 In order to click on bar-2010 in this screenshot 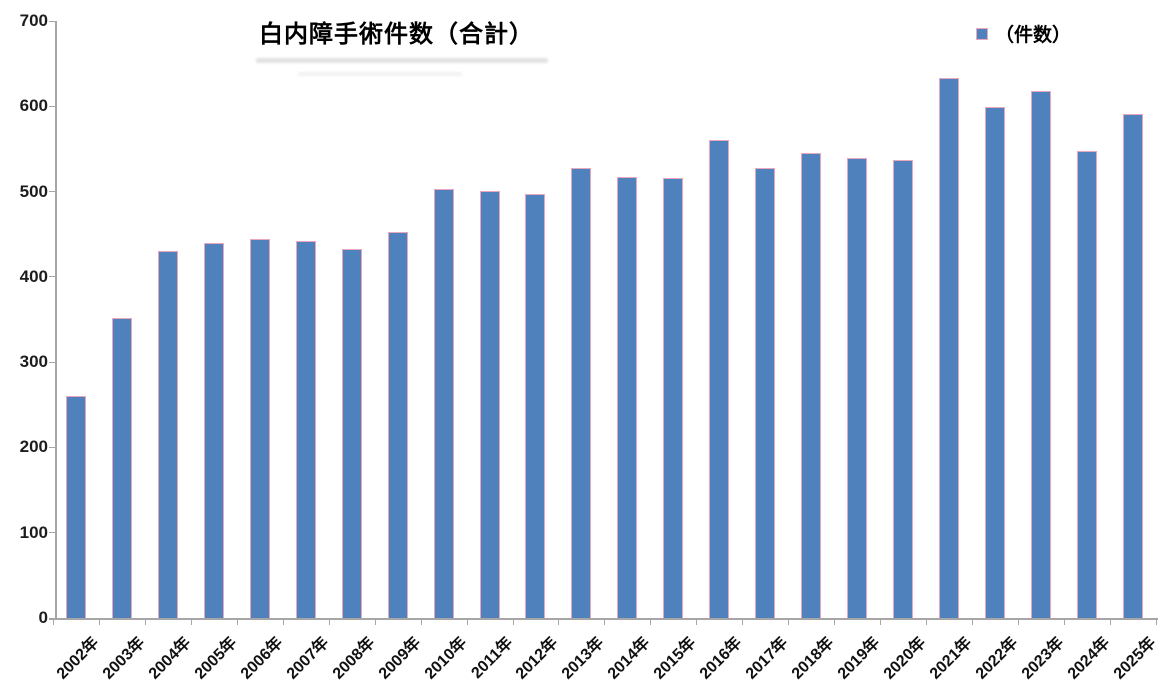, I will do `click(443, 403)`.